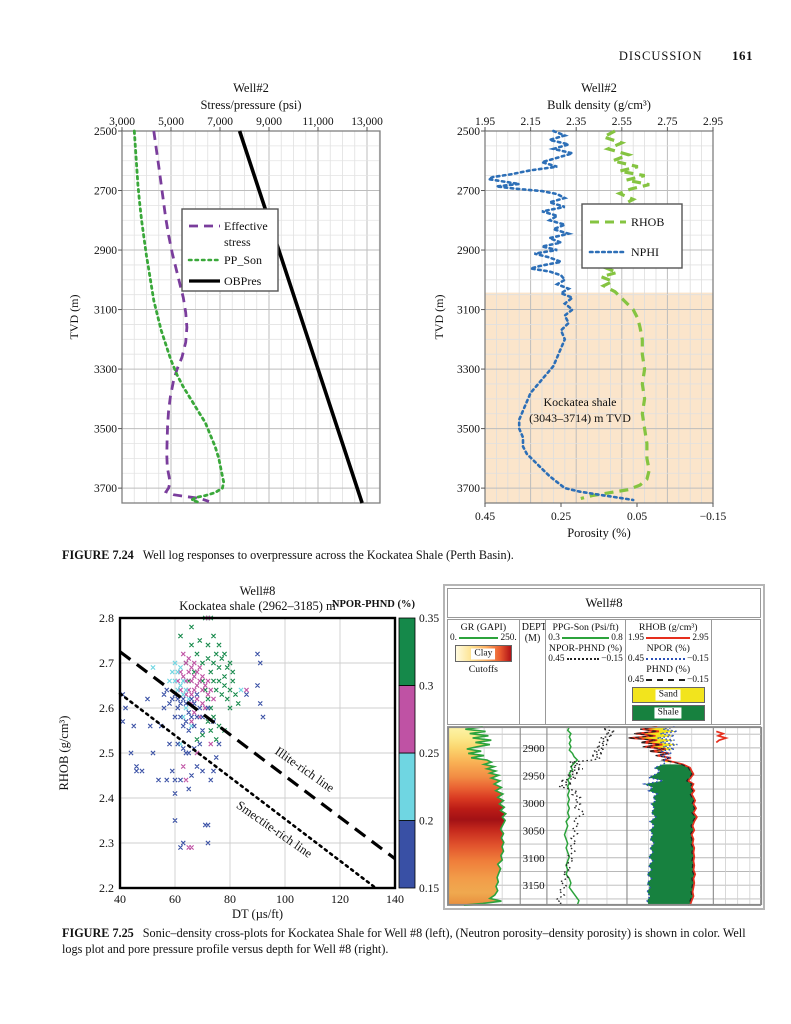 This screenshot has width=791, height=1024. I want to click on svg-text: 3500, so click(105, 430).